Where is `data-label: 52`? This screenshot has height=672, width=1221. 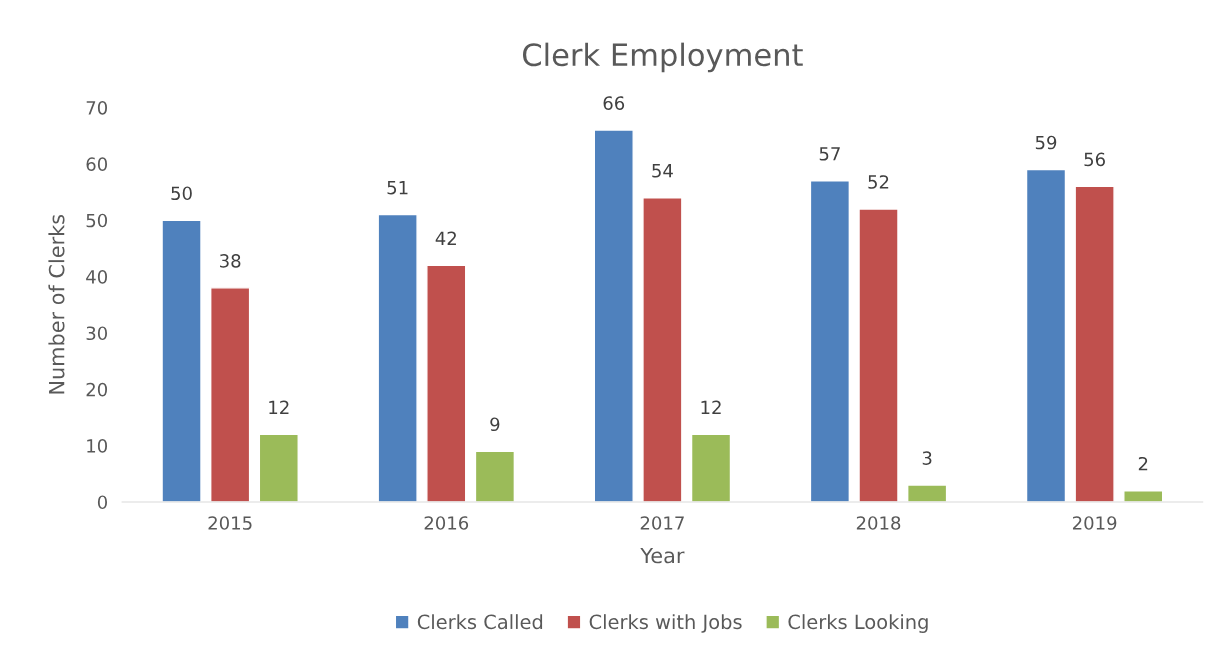 data-label: 52 is located at coordinates (878, 182).